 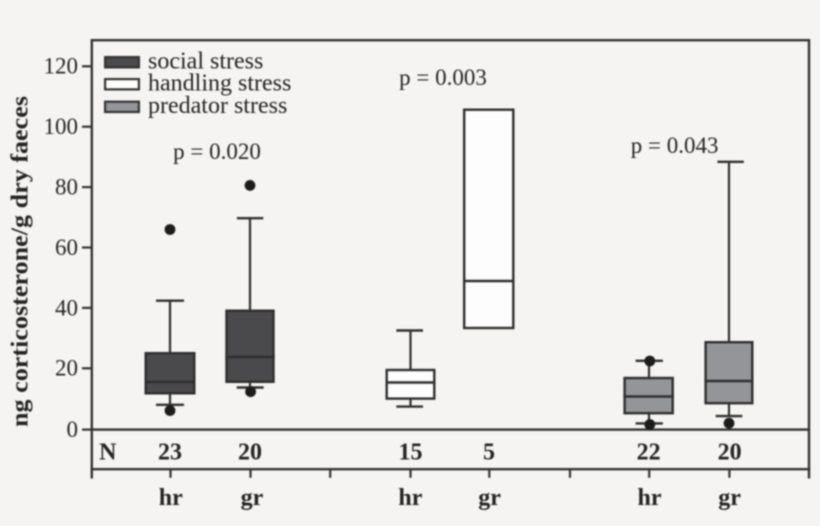 I want to click on svg-text: p = 0.003, so click(x=443, y=77).